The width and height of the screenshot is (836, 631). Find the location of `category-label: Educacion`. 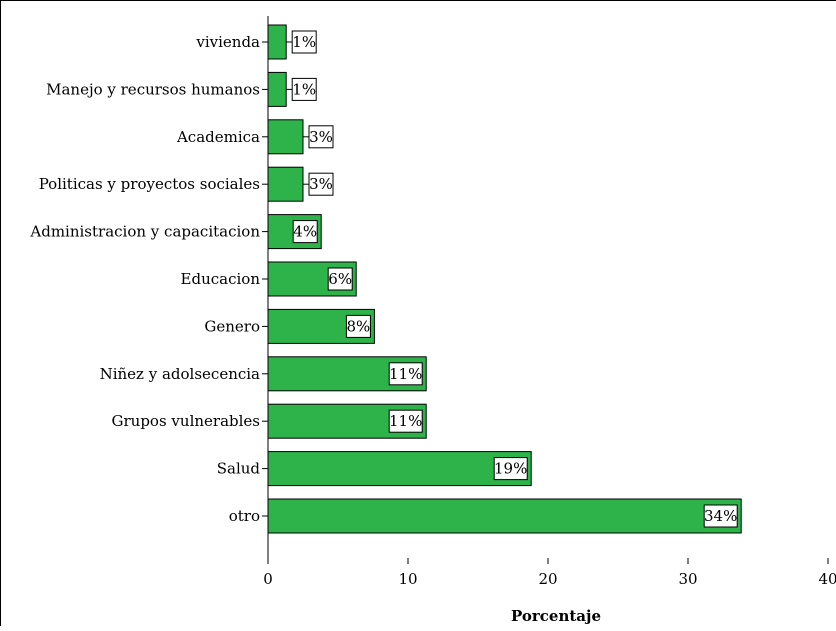

category-label: Educacion is located at coordinates (221, 279).